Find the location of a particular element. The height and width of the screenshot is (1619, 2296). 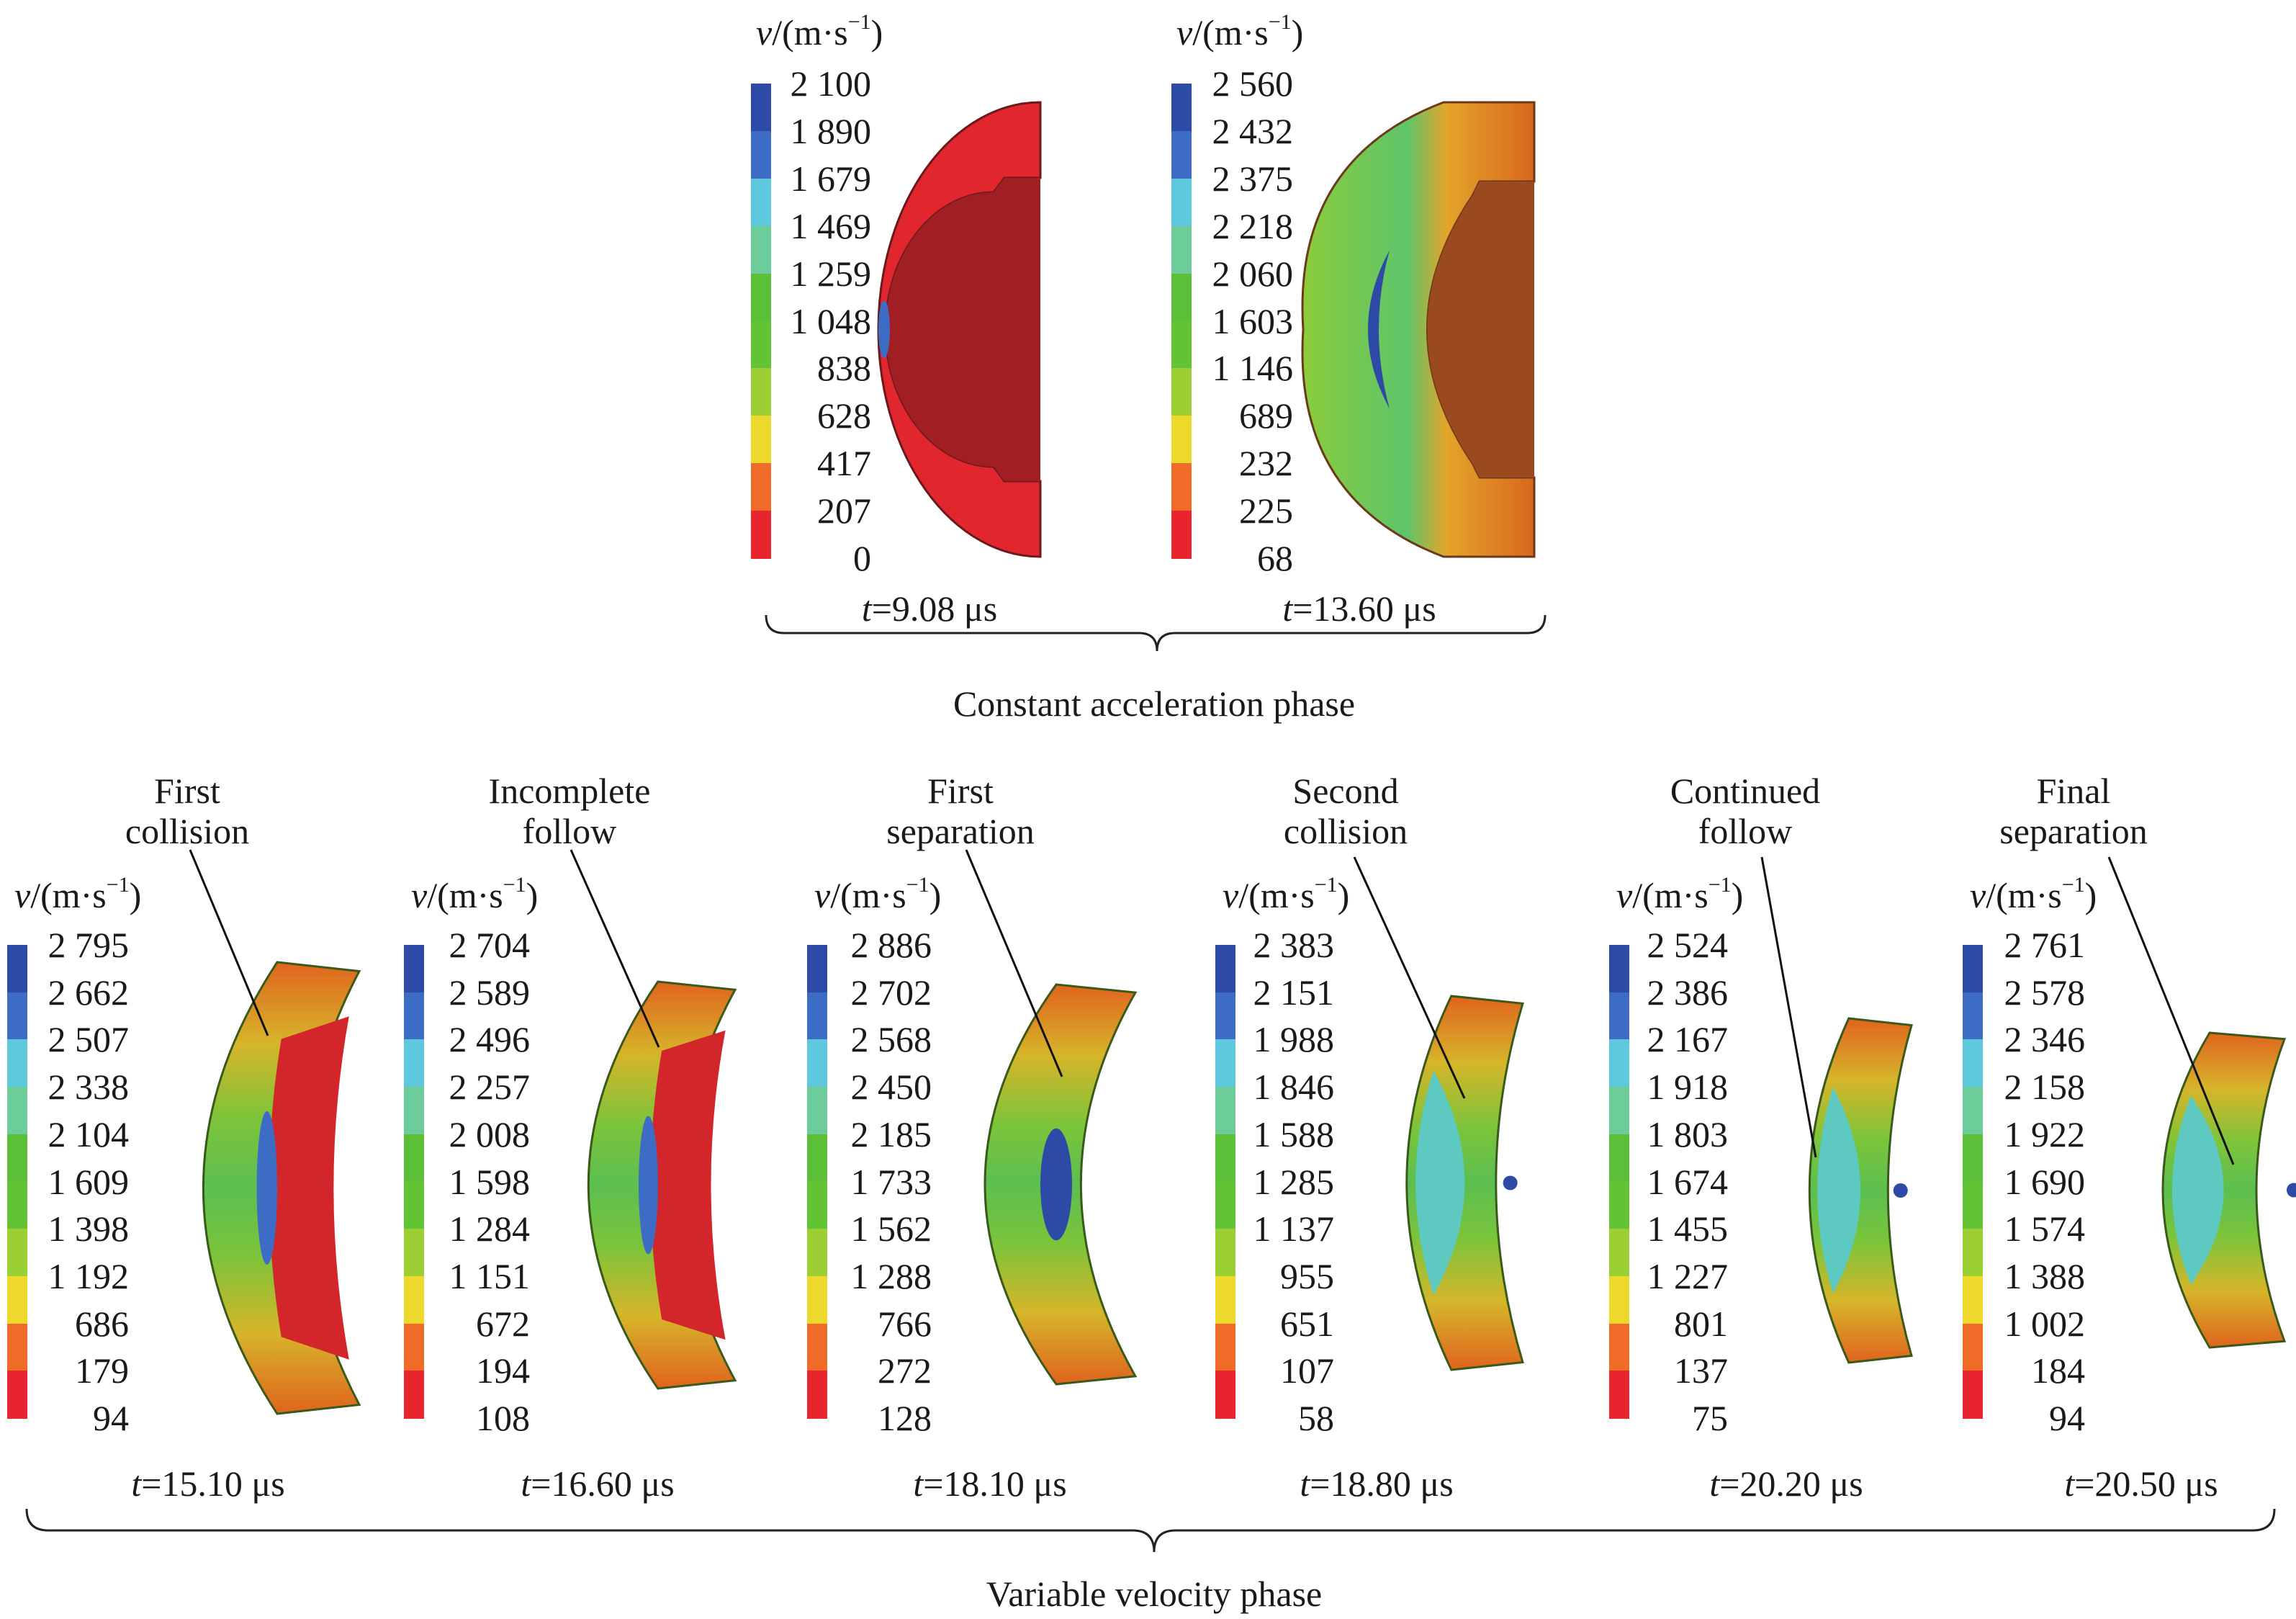

colorbar-tick-label: 1 048 is located at coordinates (831, 320).